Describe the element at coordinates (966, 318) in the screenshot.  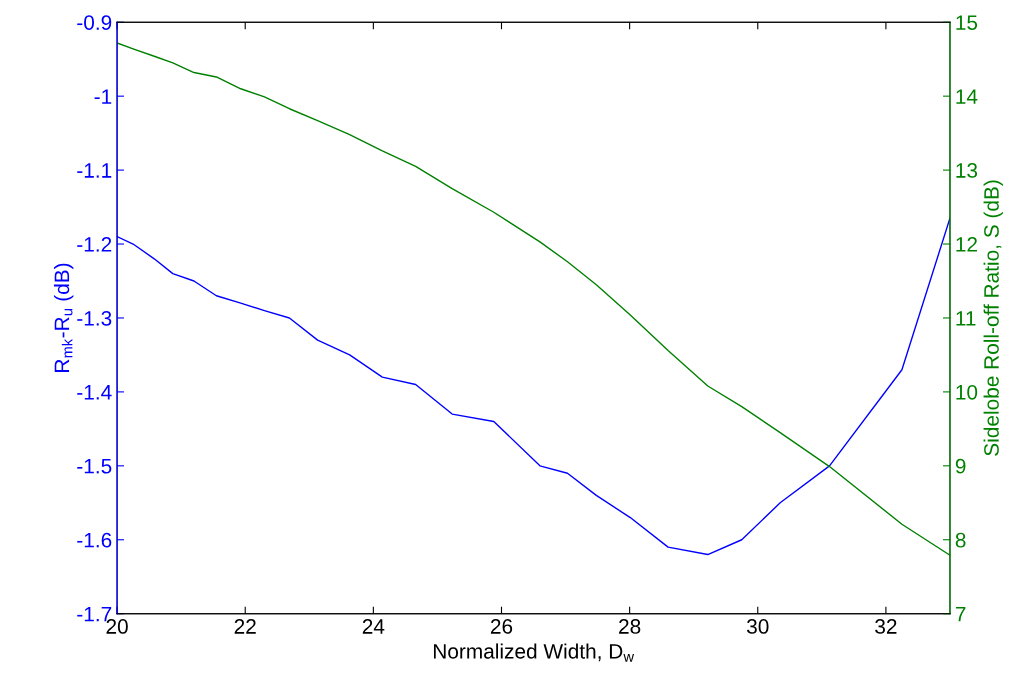
I see `y2-tick-label: 11` at that location.